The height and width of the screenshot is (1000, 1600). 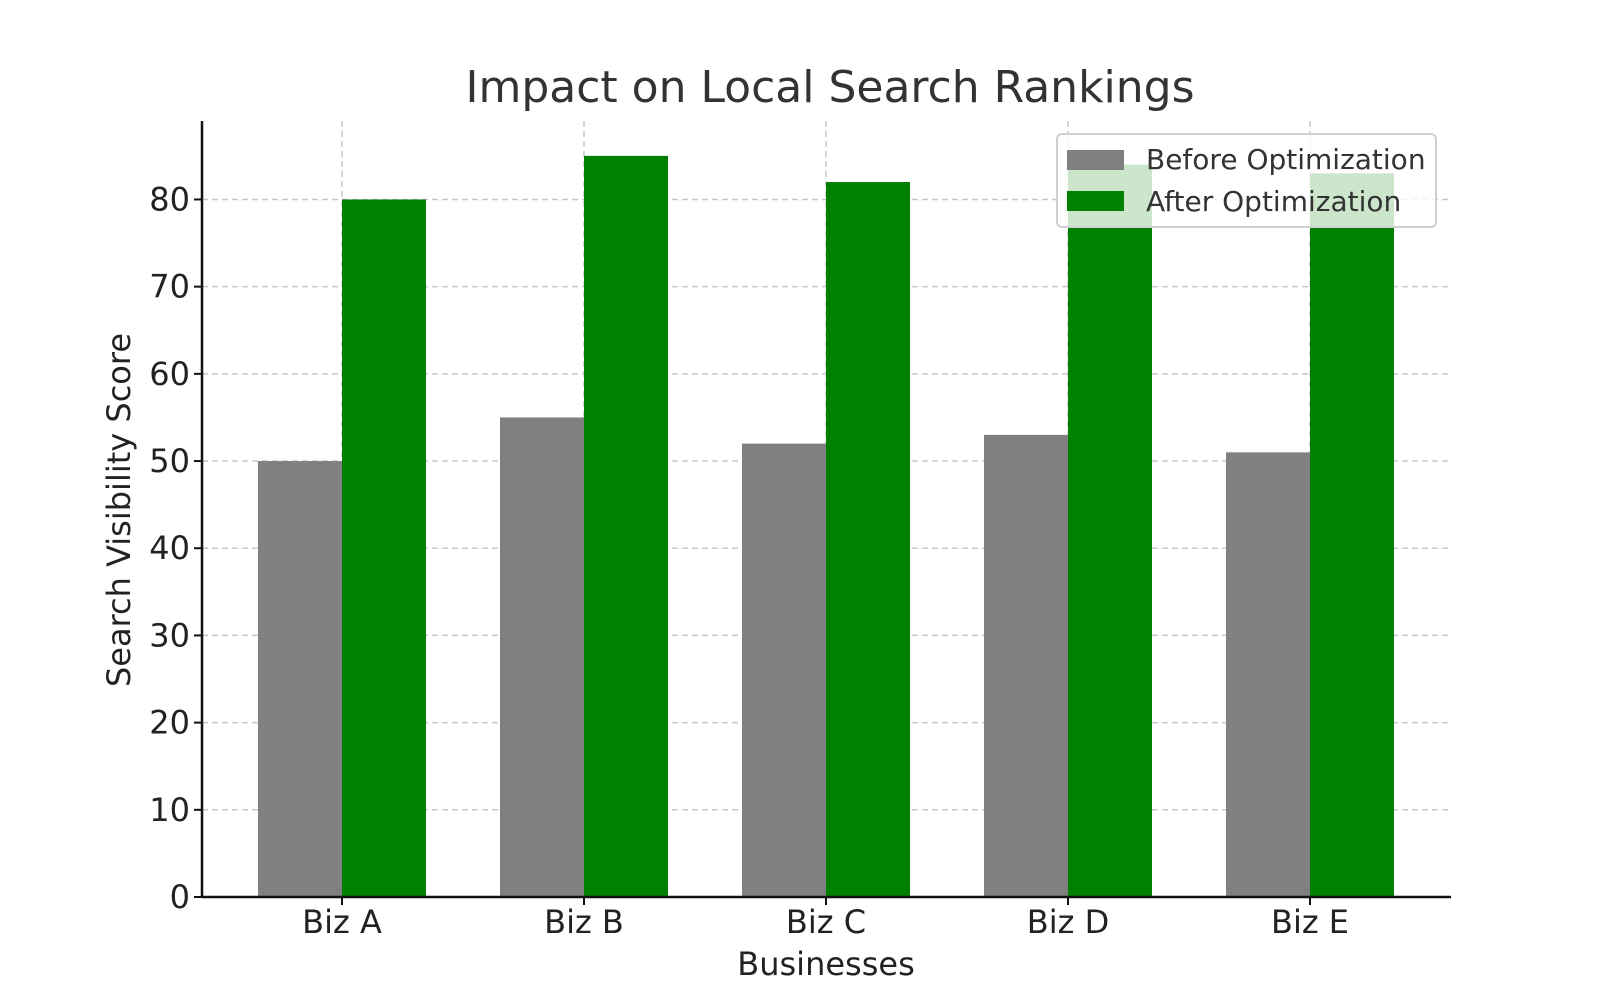 What do you see at coordinates (384, 548) in the screenshot?
I see `bar-after-biz-a` at bounding box center [384, 548].